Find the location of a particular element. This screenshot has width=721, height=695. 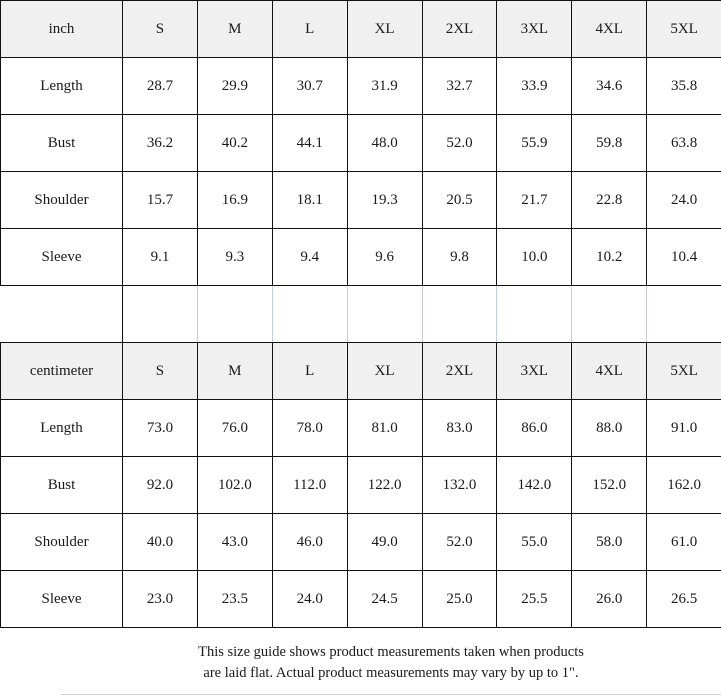

inch-shoulder-s: 15.7 is located at coordinates (160, 200).